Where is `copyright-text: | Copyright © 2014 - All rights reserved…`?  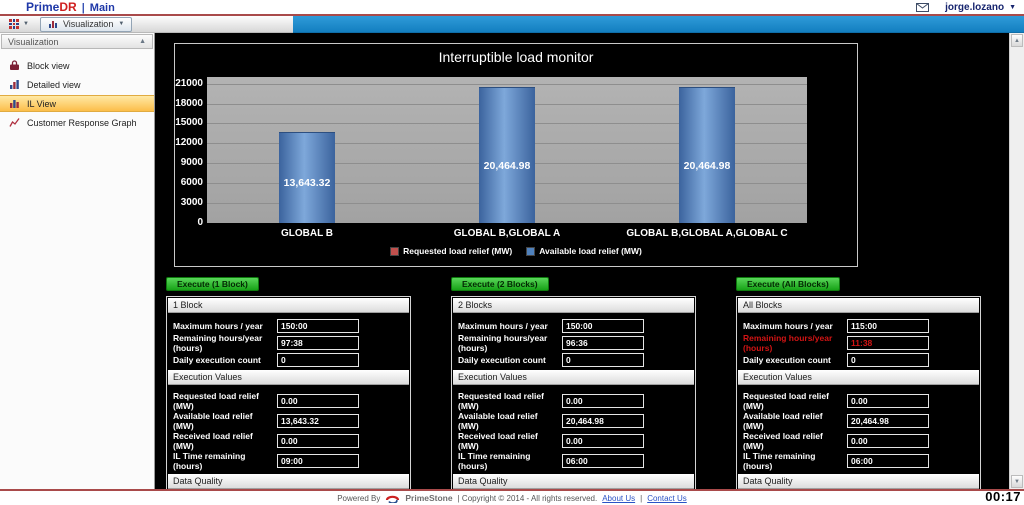
copyright-text: | Copyright © 2014 - All rights reserved… is located at coordinates (527, 498).